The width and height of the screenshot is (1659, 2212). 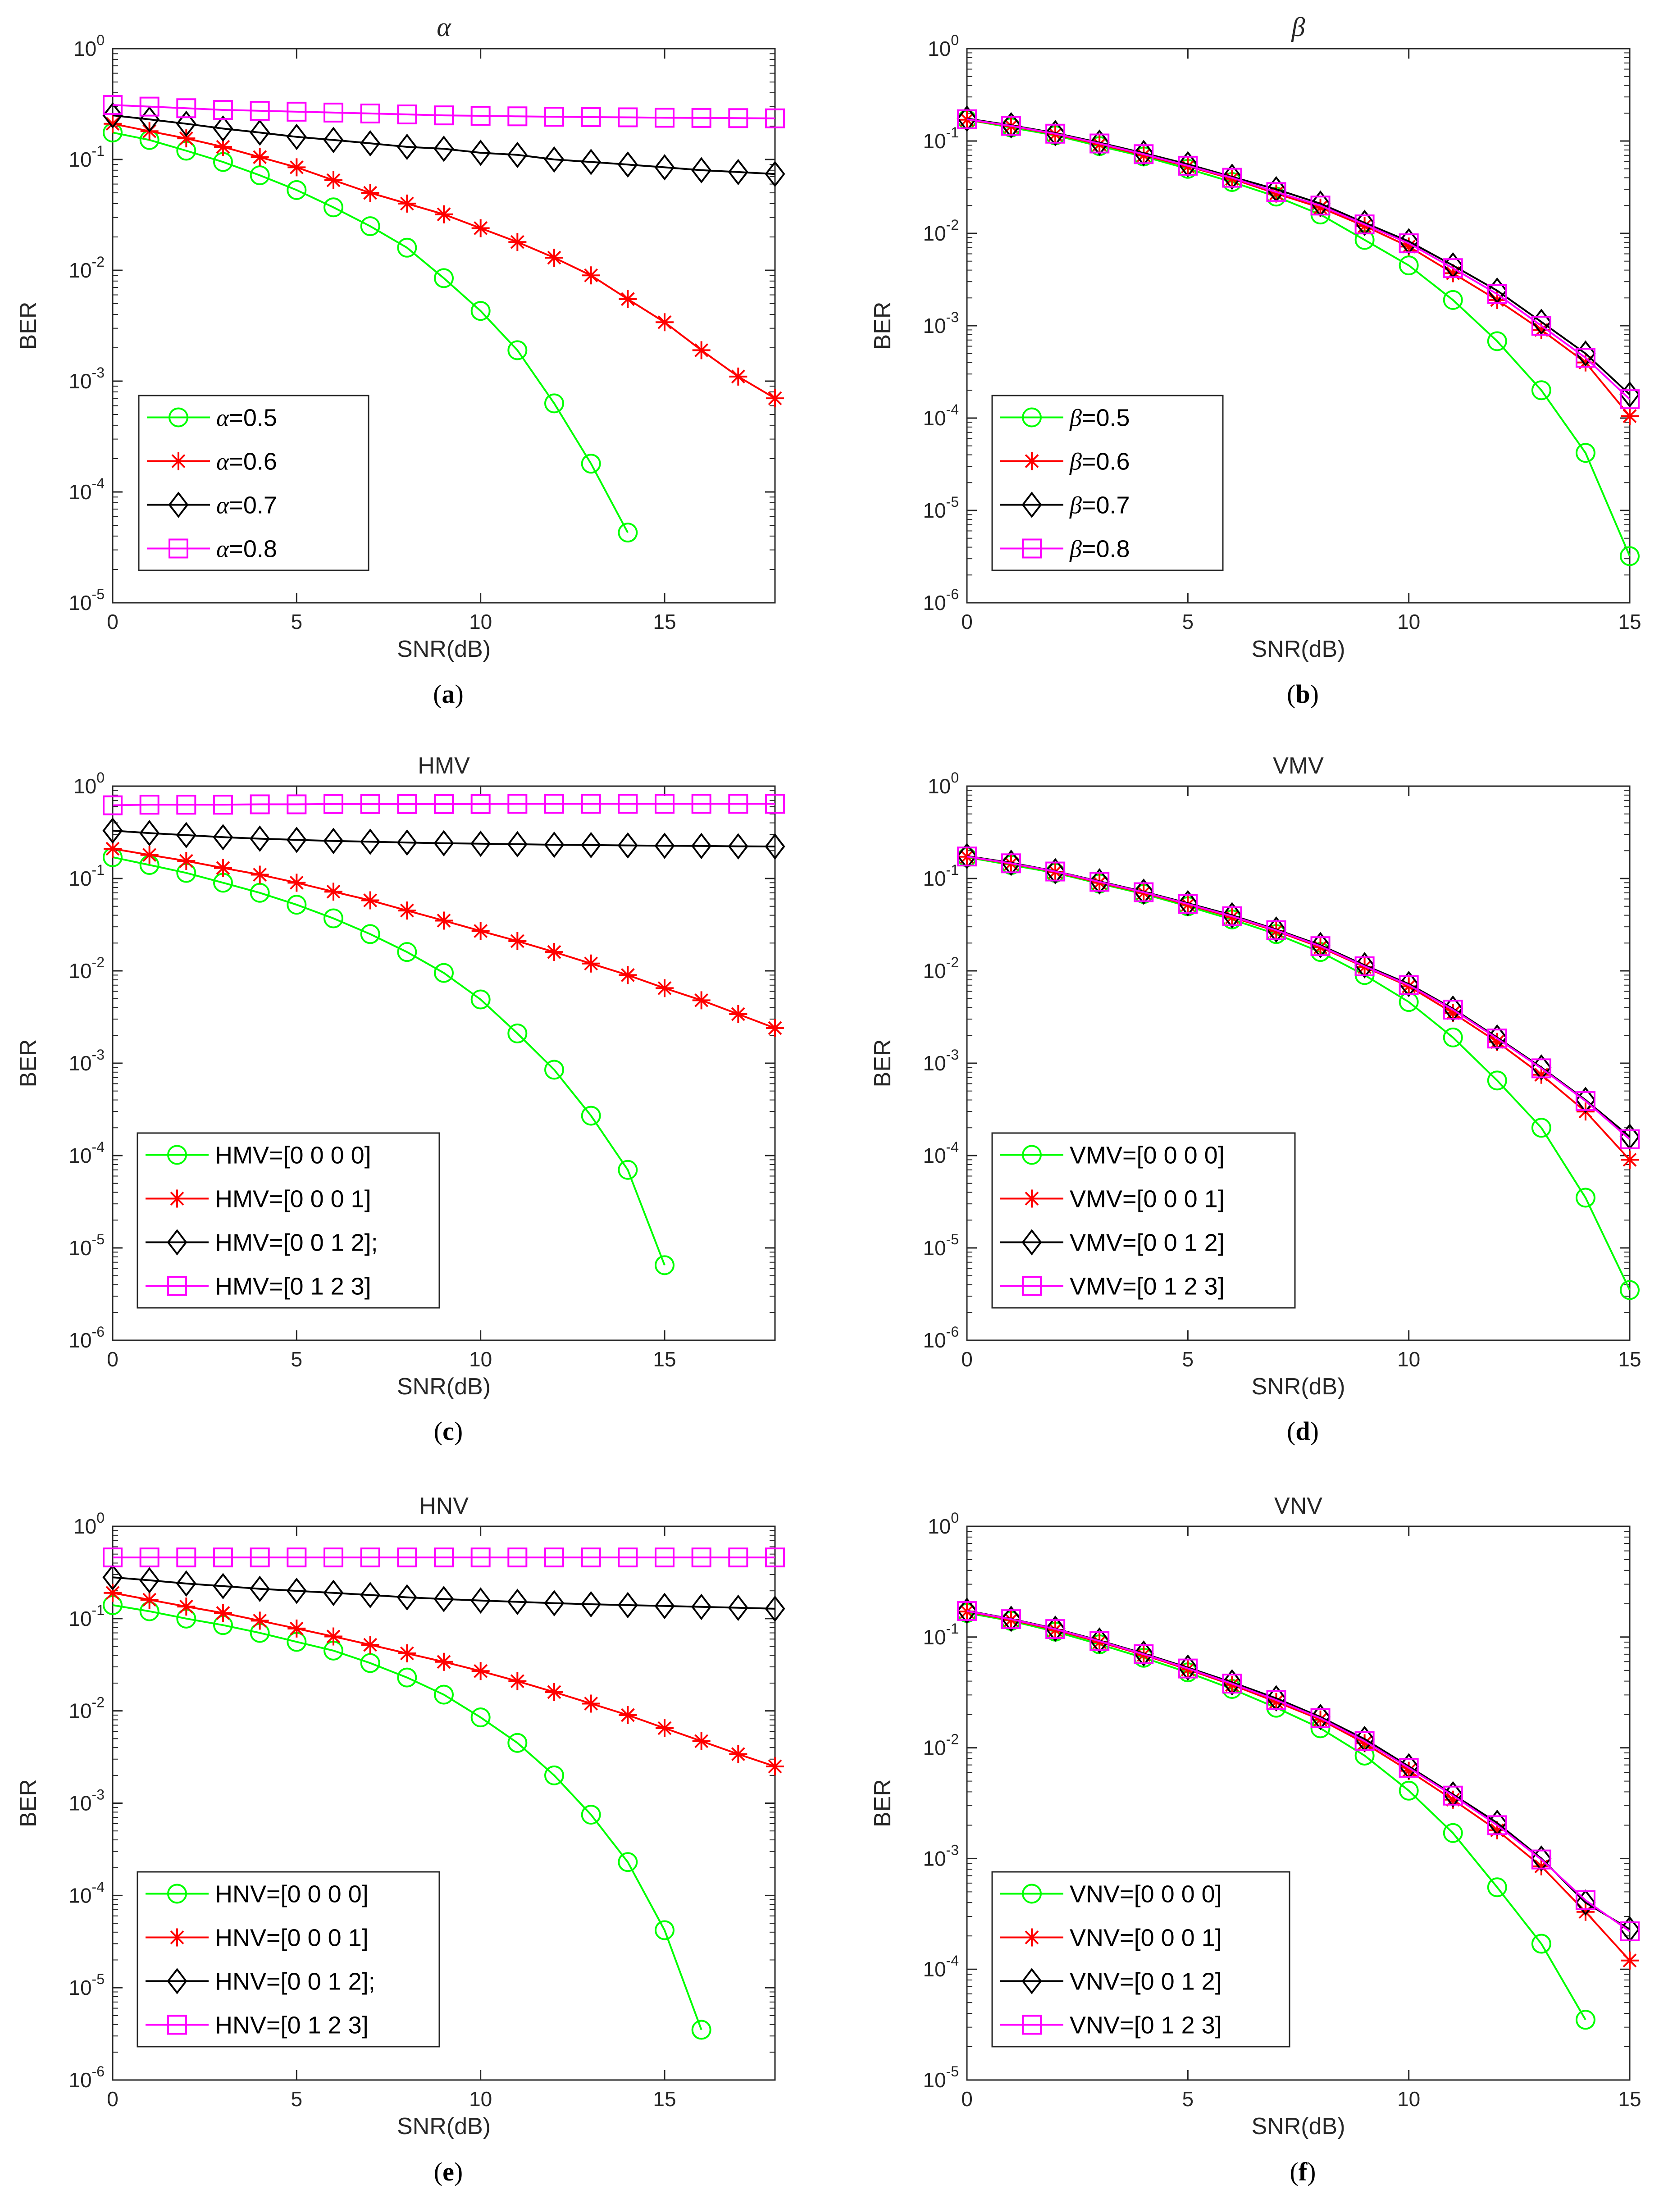 What do you see at coordinates (1298, 27) in the screenshot?
I see `chart-title: β` at bounding box center [1298, 27].